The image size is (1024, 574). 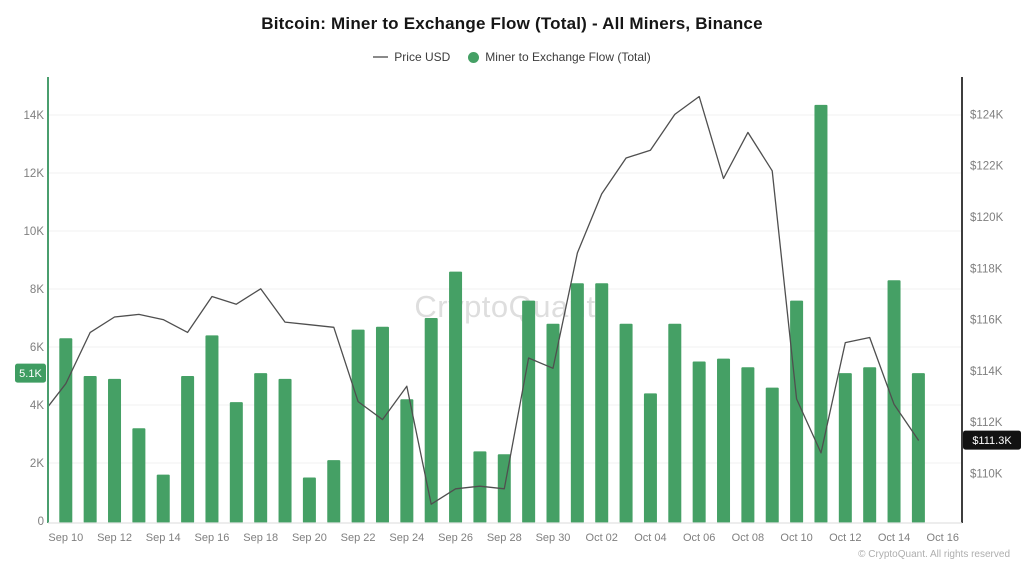 What do you see at coordinates (34, 116) in the screenshot?
I see `y-axis-label-left: 14K` at bounding box center [34, 116].